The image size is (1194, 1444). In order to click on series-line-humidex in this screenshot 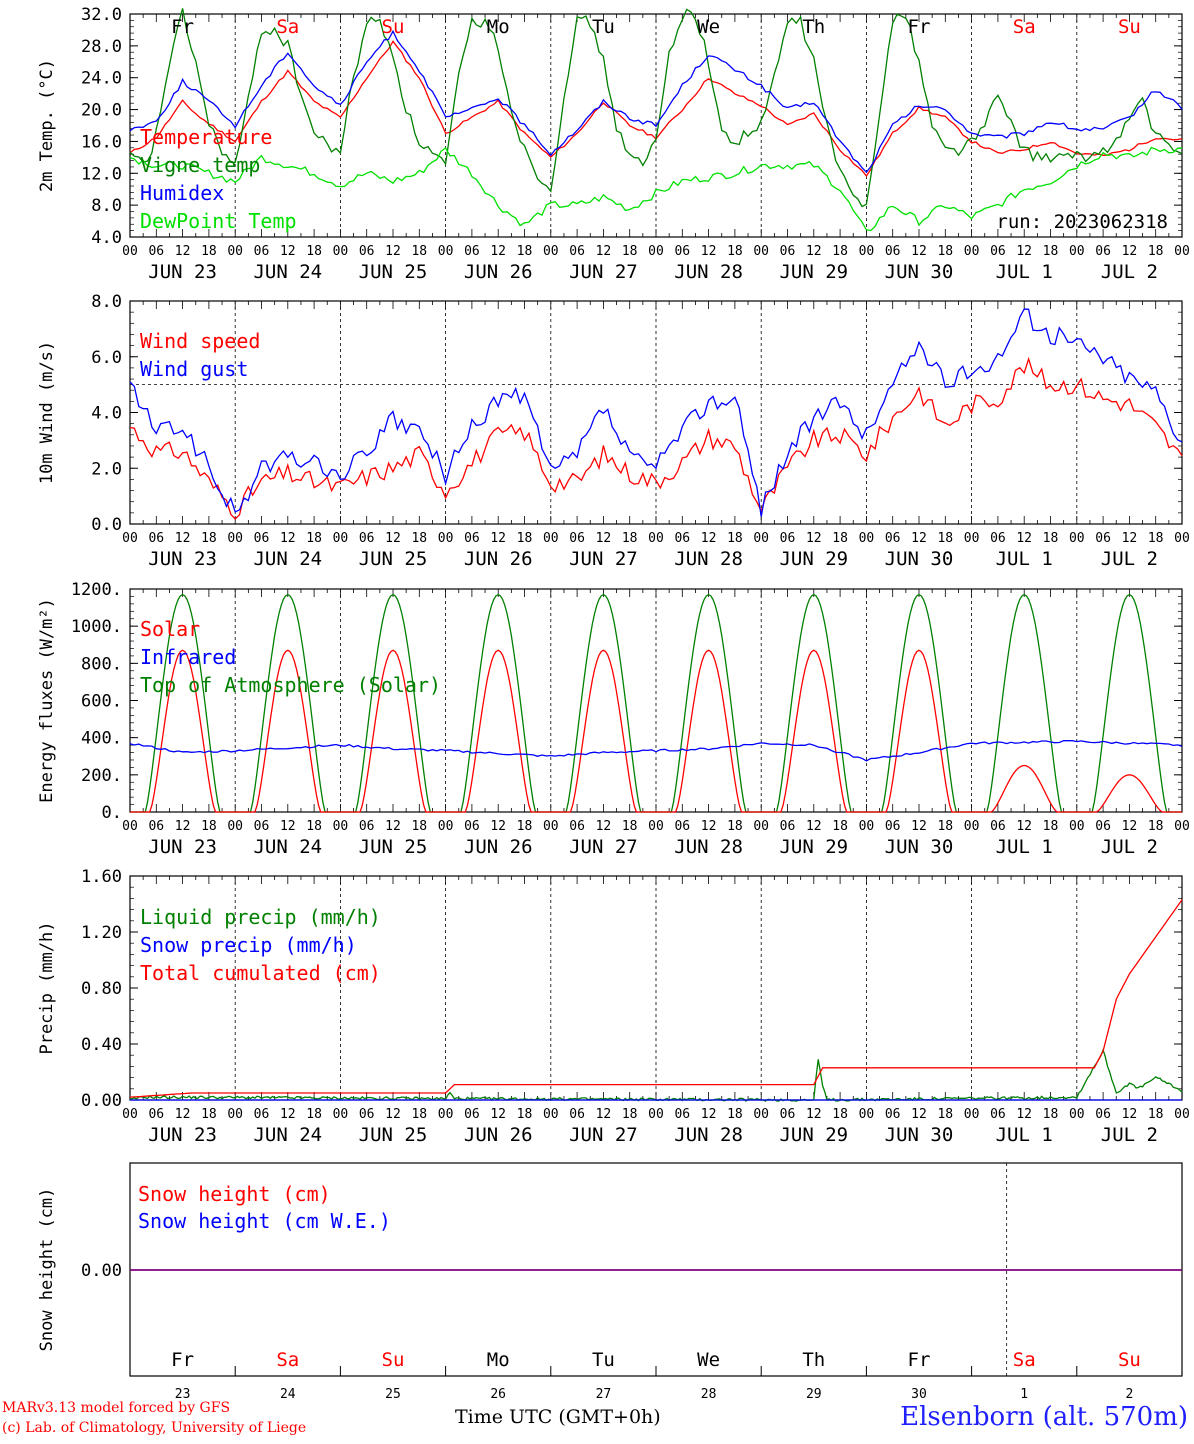, I will do `click(656, 101)`.